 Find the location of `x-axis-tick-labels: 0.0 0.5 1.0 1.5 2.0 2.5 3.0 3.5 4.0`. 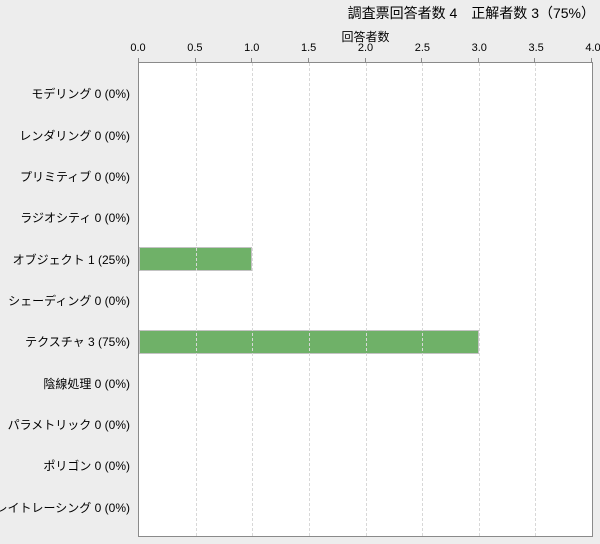

x-axis-tick-labels: 0.0 0.5 1.0 1.5 2.0 2.5 3.0 3.5 4.0 is located at coordinates (365, 49).